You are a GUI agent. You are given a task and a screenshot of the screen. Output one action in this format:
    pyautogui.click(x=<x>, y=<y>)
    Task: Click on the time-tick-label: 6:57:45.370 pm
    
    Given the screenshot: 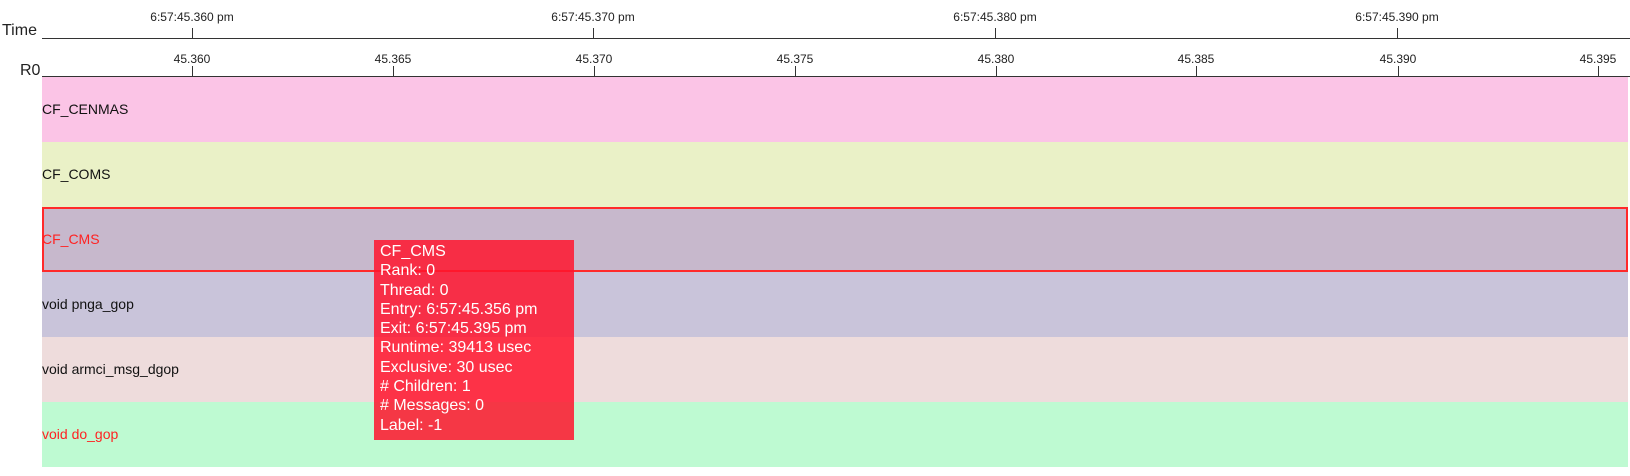 What is the action you would take?
    pyautogui.click(x=593, y=17)
    